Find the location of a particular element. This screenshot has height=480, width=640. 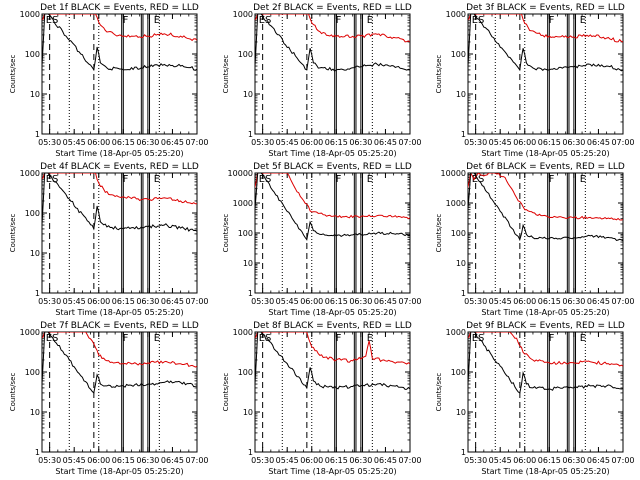

chart-title: Det 4f BLACK = Events, RED = LLD is located at coordinates (119, 167).